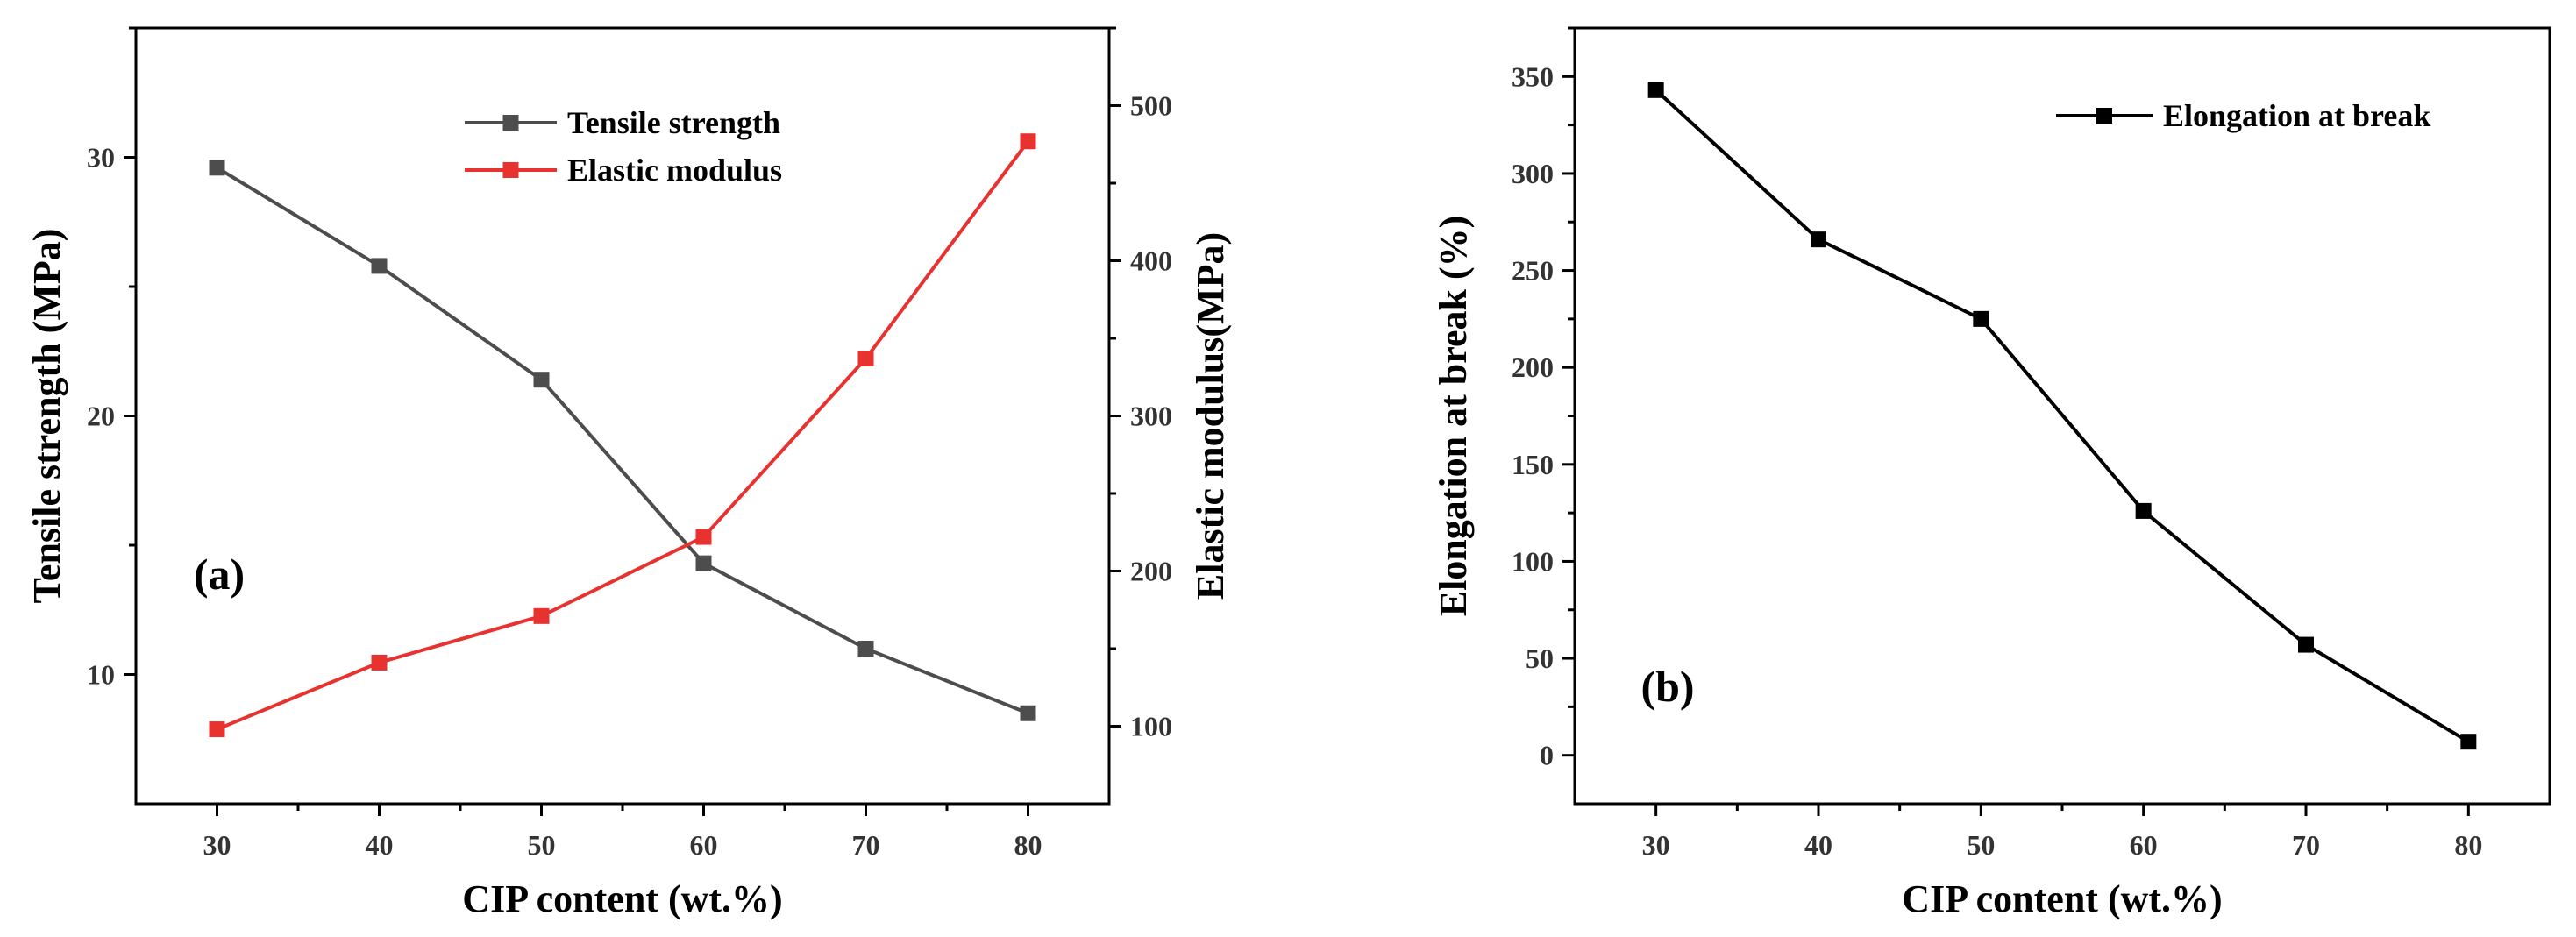  I want to click on y-tick-label: 50, so click(1540, 658).